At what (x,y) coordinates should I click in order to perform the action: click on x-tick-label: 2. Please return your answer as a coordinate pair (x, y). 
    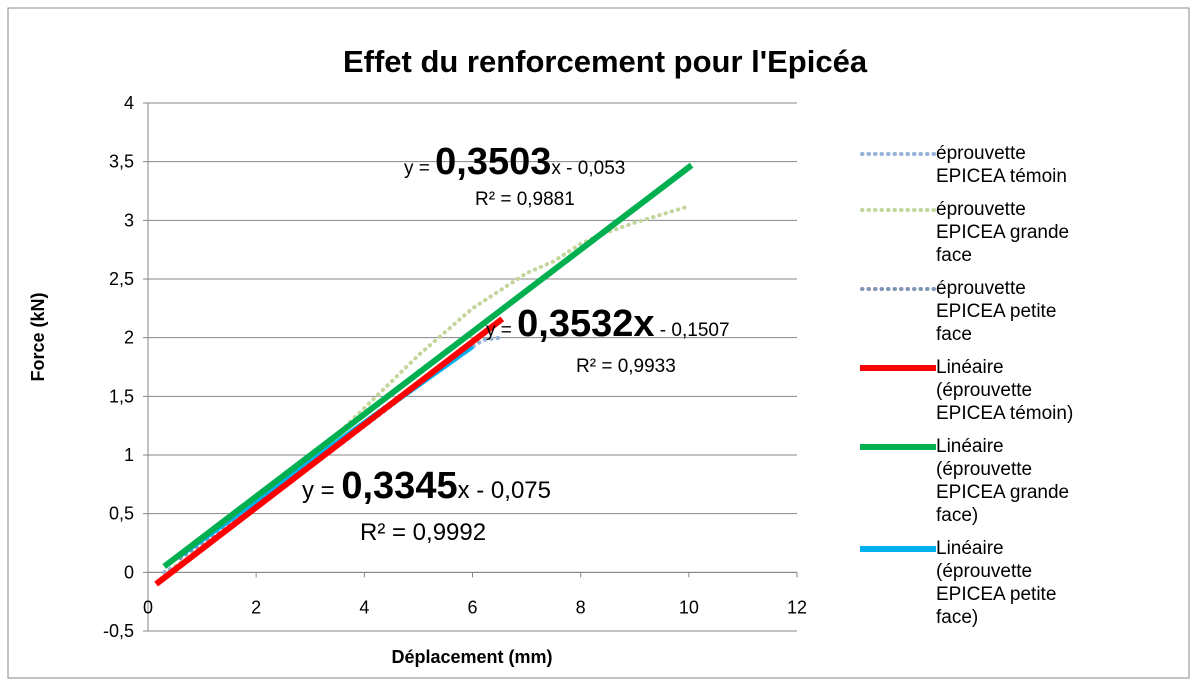
    Looking at the image, I should click on (256, 607).